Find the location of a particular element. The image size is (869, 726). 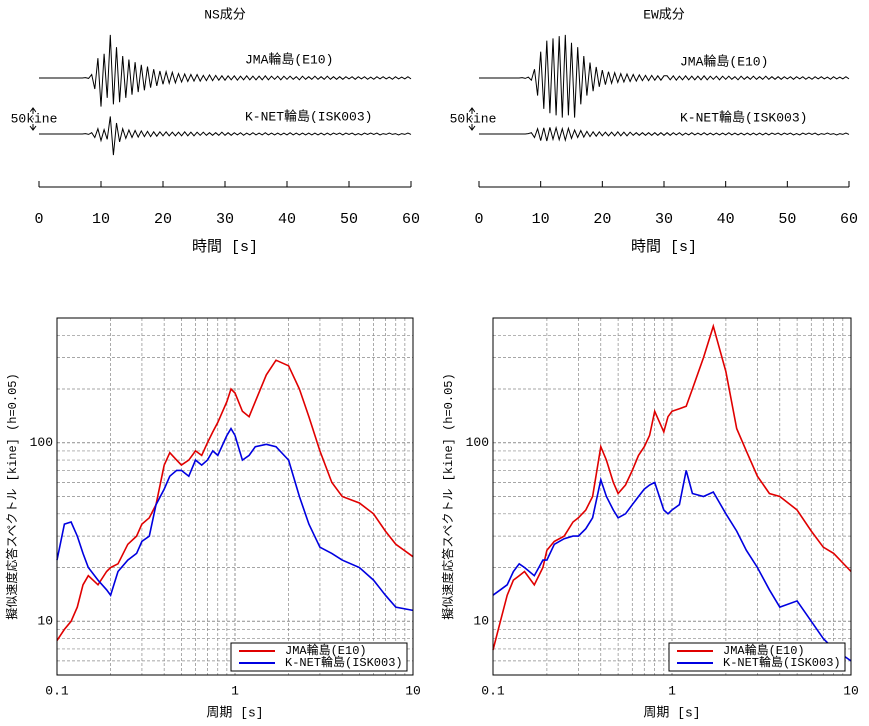

panel-title: EW成分 is located at coordinates (664, 14).